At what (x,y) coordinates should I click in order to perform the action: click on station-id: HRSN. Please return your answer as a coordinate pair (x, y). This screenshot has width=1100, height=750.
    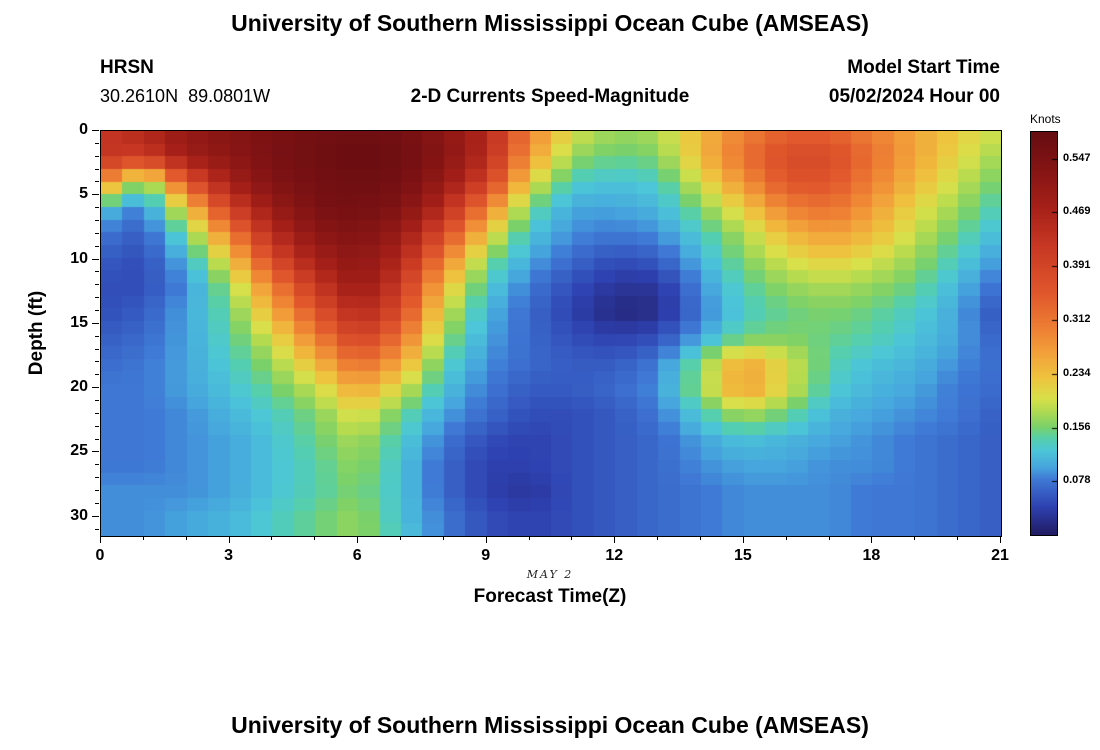
    Looking at the image, I should click on (127, 67).